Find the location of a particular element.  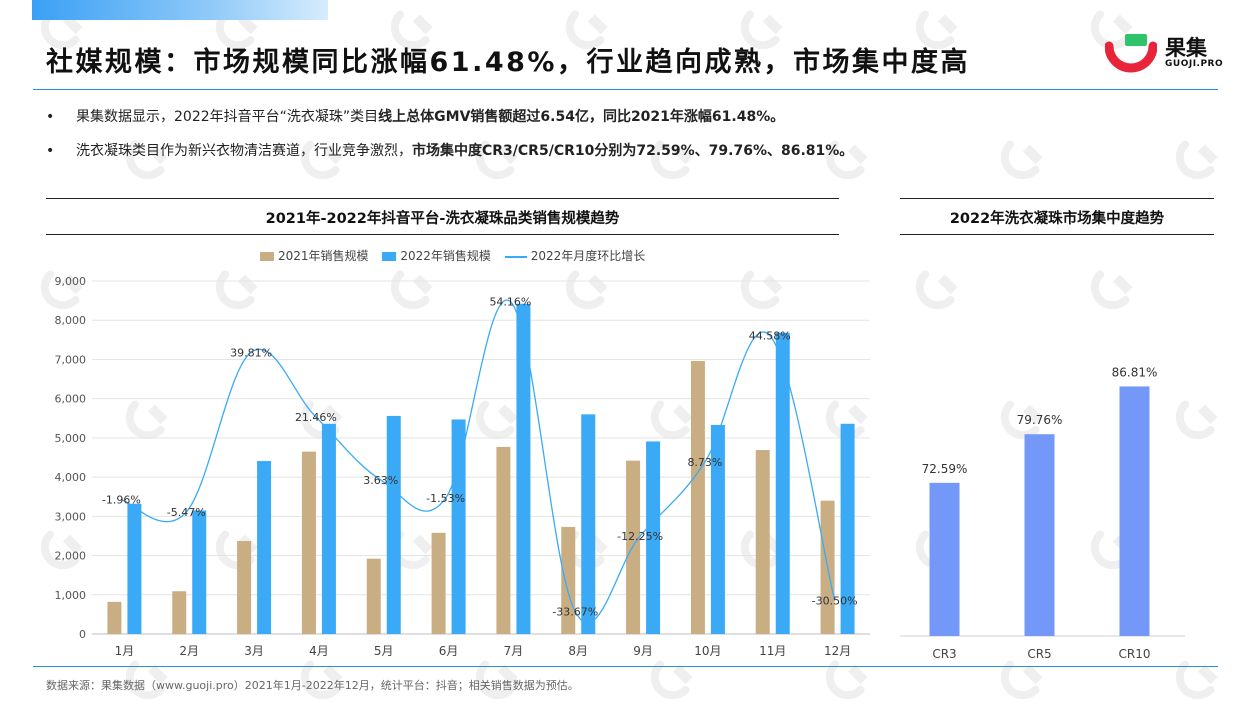

logo-mark-icon is located at coordinates (1131, 53).